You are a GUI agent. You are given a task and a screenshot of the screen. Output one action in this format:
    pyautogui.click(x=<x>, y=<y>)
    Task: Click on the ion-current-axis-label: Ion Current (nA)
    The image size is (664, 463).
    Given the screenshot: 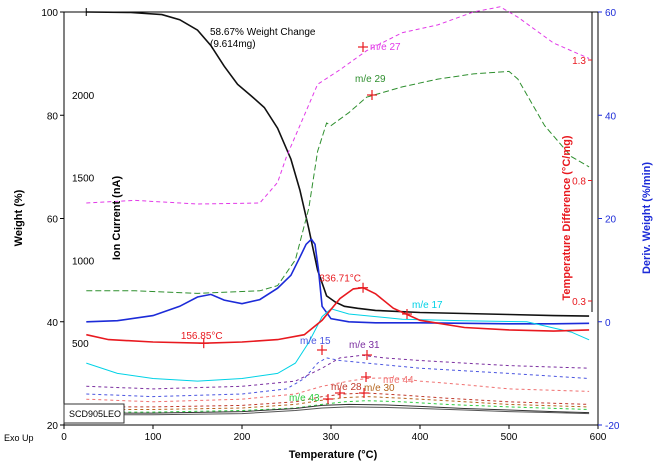 What is the action you would take?
    pyautogui.click(x=117, y=218)
    